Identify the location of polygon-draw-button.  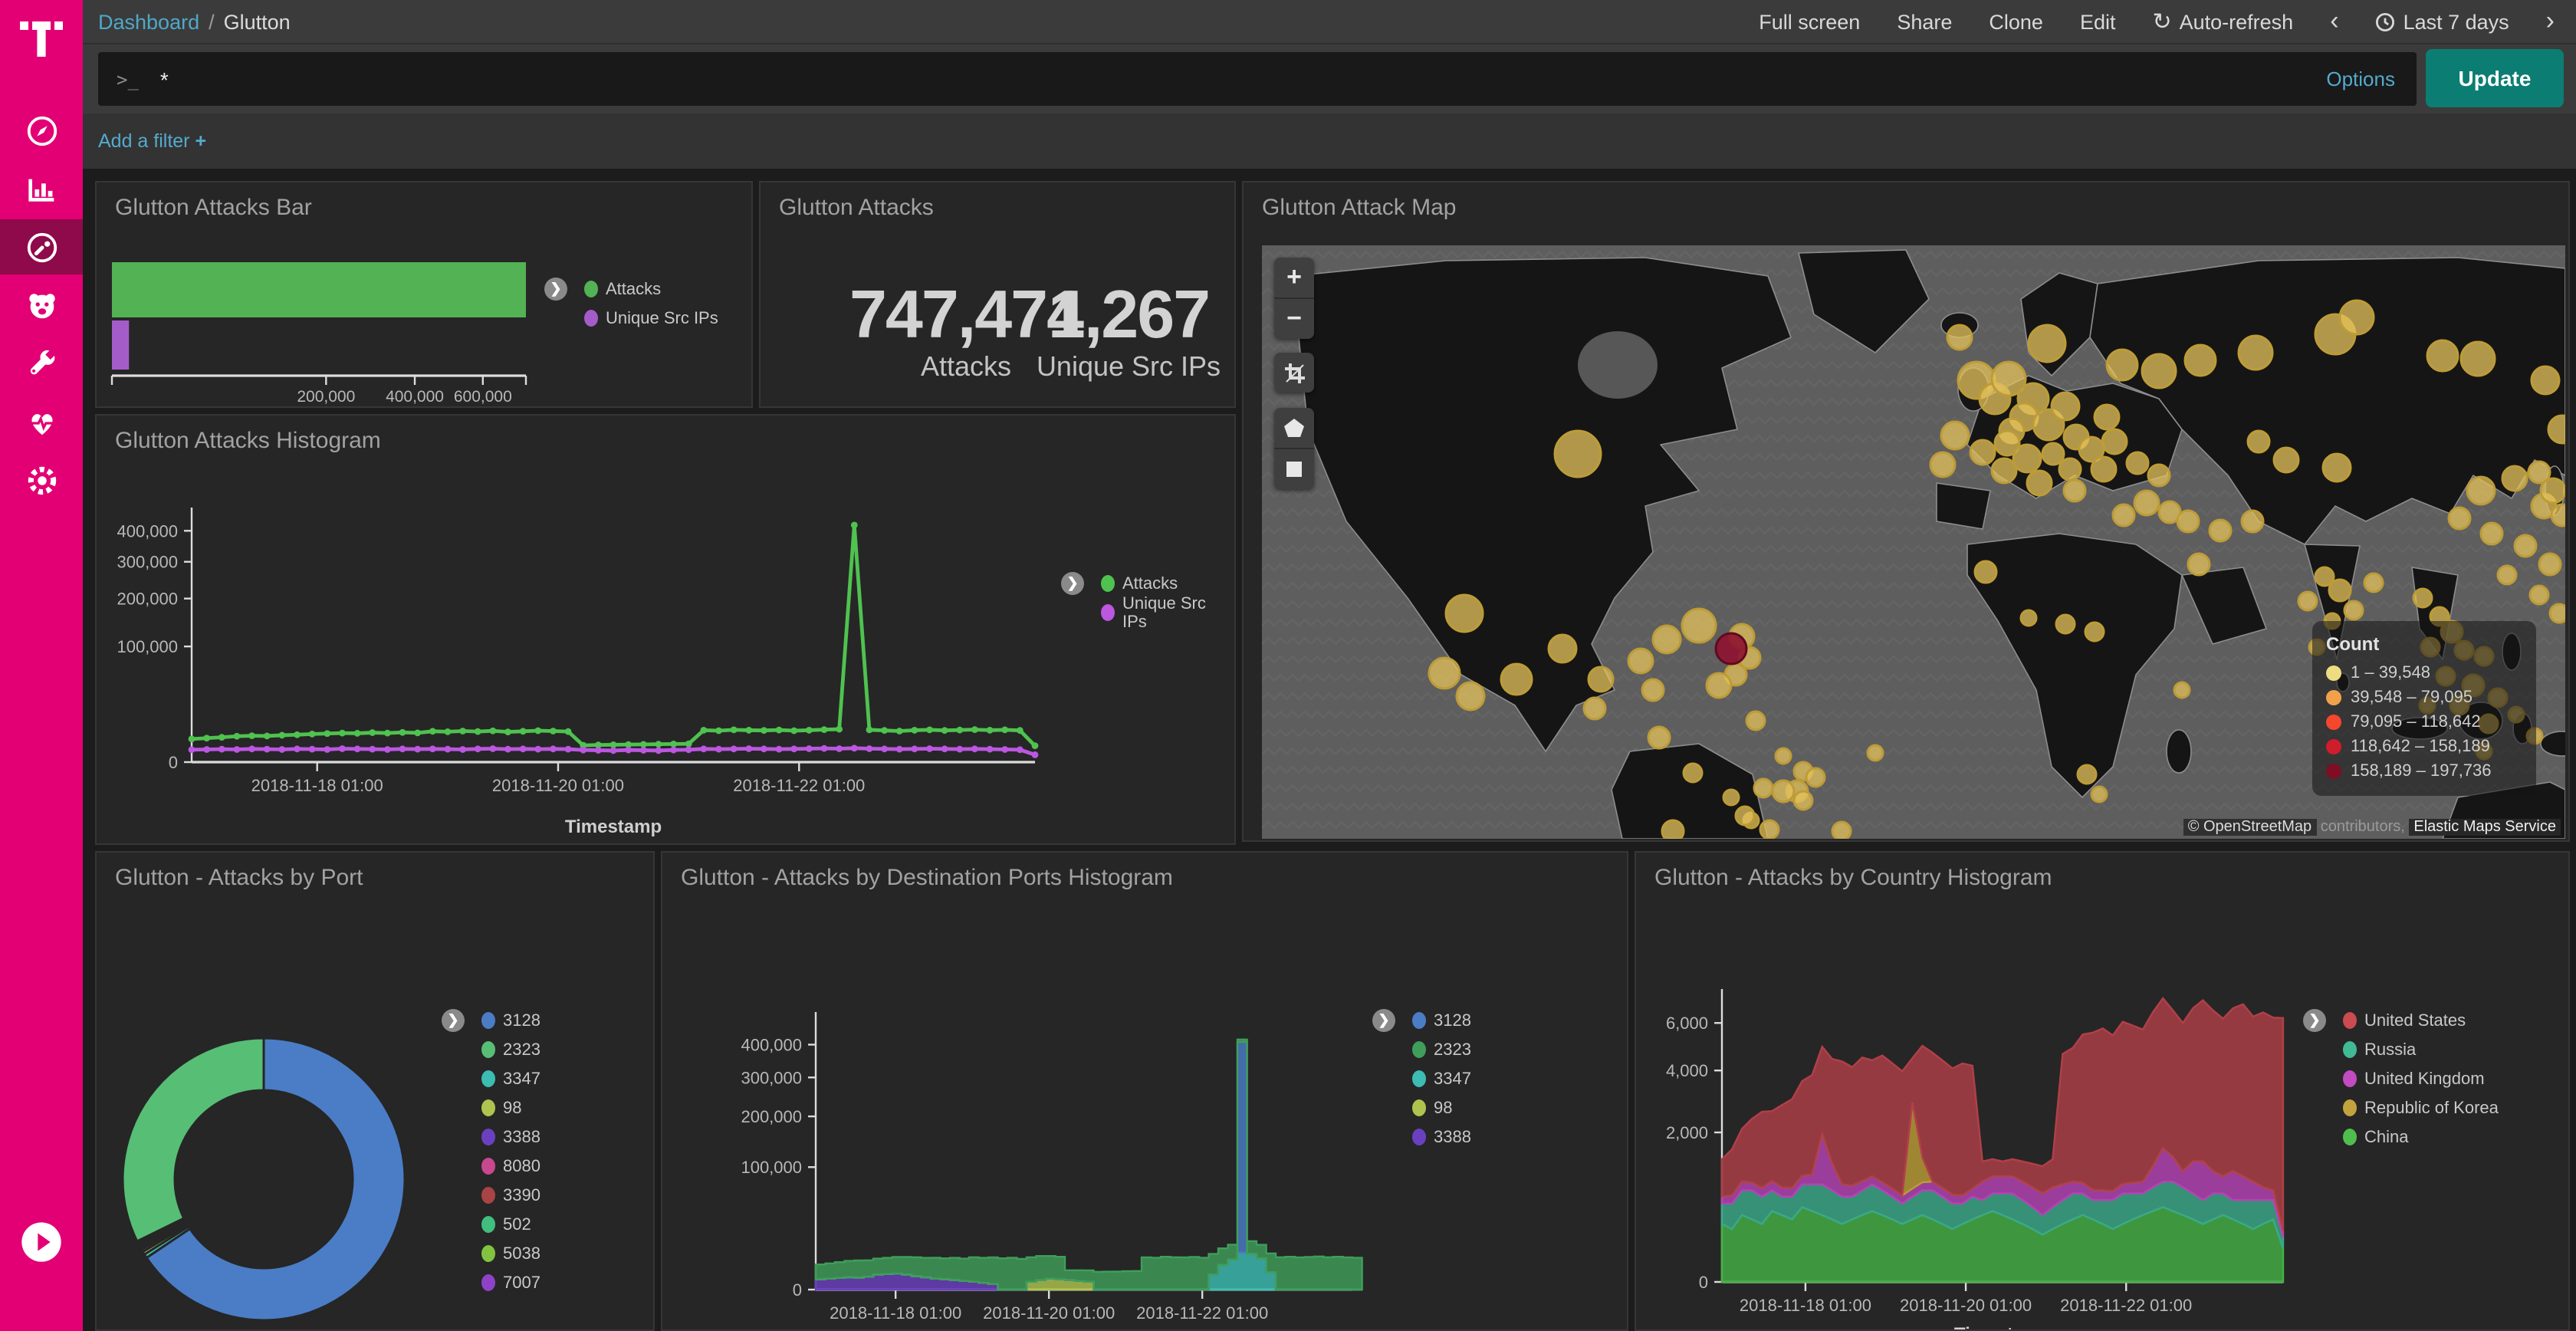
(1294, 428).